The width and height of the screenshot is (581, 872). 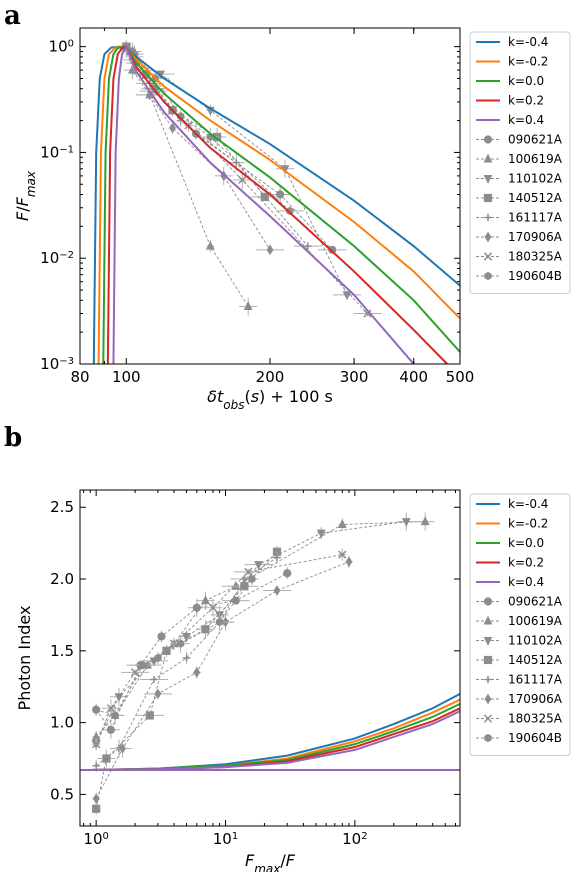 I want to click on model-line-k=0.0, so click(x=275, y=737).